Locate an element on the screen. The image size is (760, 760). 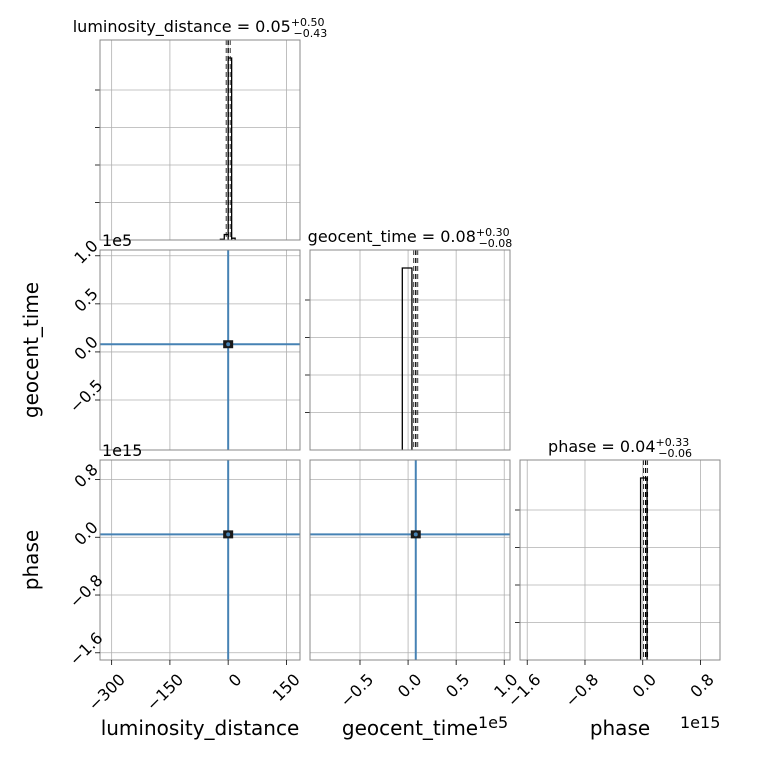
panel-title-geocent_time: geocent_time = 0.08+0.30 −0.08 is located at coordinates (410, 238).